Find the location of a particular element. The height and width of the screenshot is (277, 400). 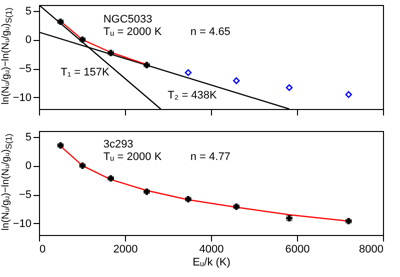

x-axis-title: Eᵤ/k (K) is located at coordinates (211, 262).